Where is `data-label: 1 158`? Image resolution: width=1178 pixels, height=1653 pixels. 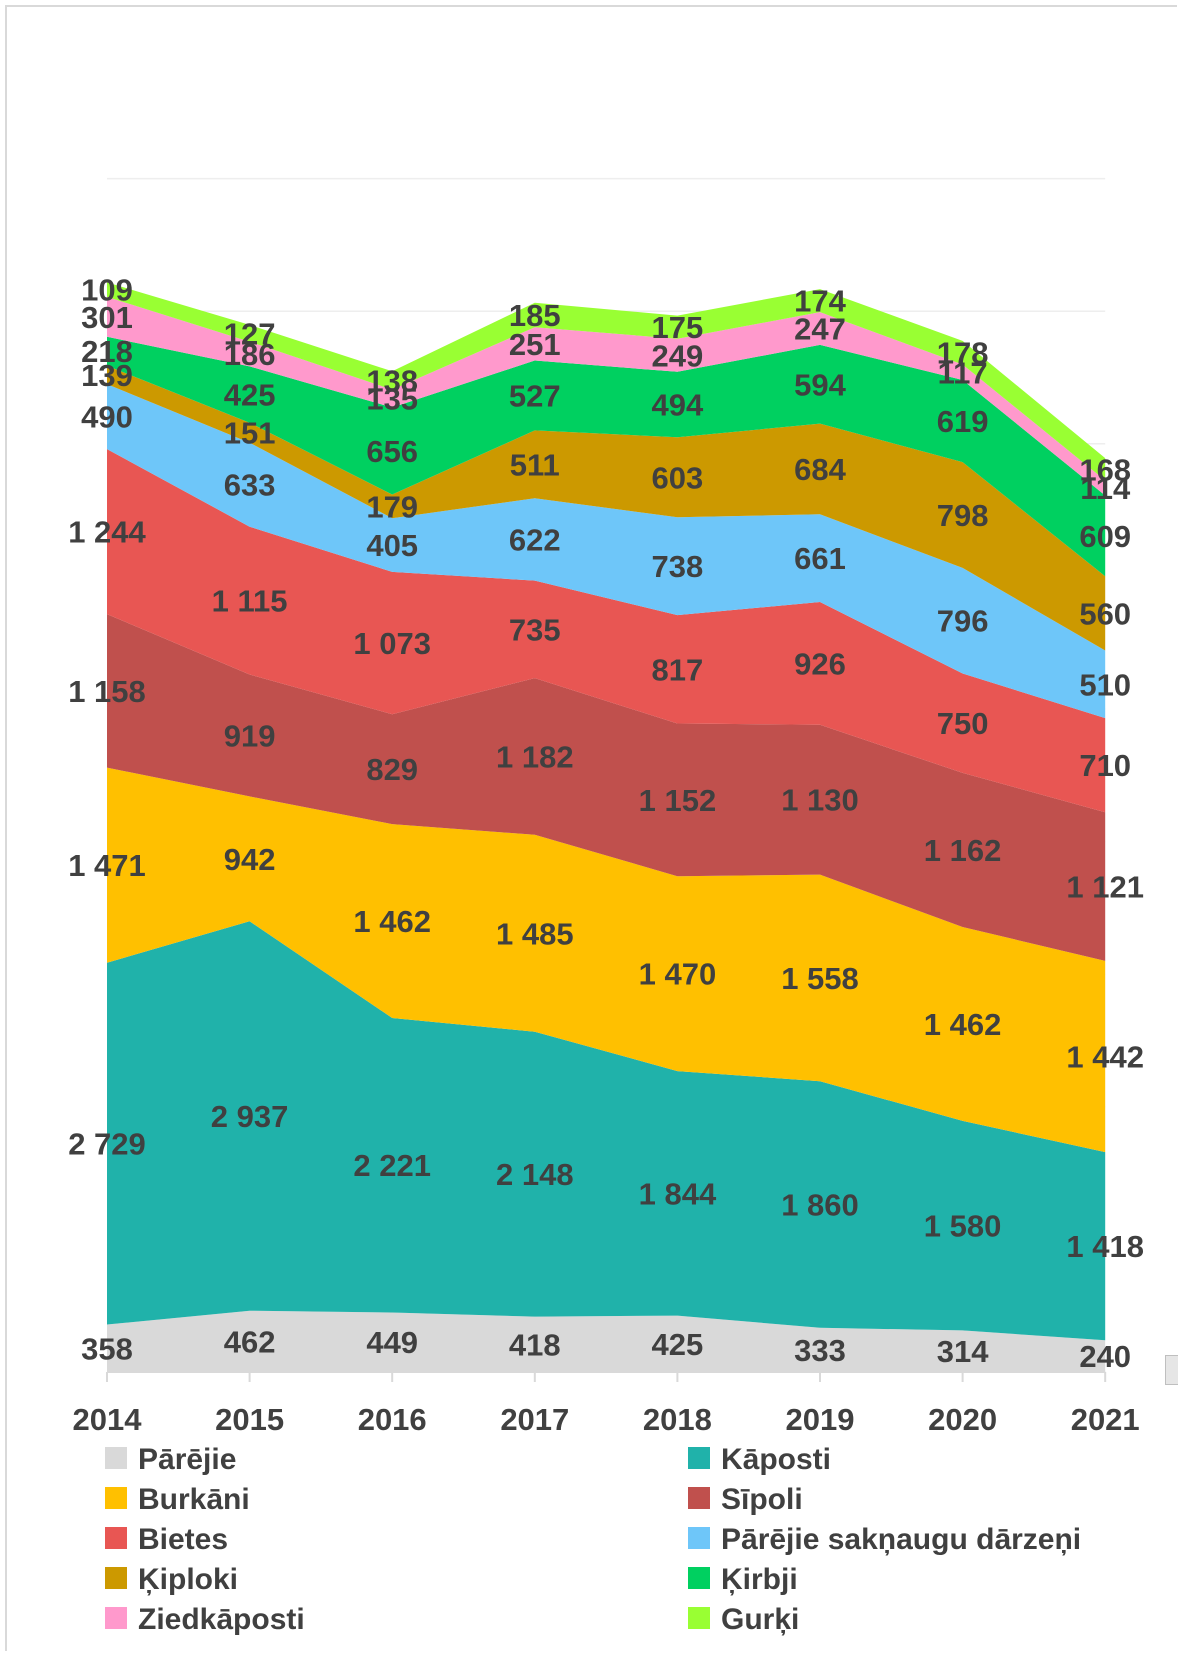 data-label: 1 158 is located at coordinates (107, 691).